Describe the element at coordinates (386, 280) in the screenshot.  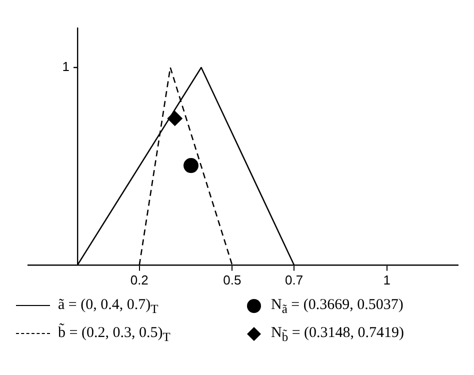
I see `x-tick-label: 1` at that location.